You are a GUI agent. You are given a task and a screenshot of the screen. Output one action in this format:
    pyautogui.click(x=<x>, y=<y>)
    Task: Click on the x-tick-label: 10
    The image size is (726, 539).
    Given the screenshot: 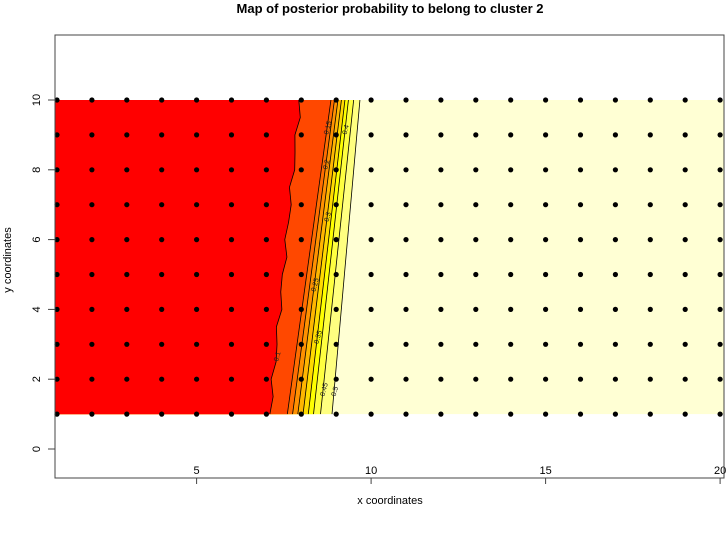 What is the action you would take?
    pyautogui.click(x=371, y=471)
    